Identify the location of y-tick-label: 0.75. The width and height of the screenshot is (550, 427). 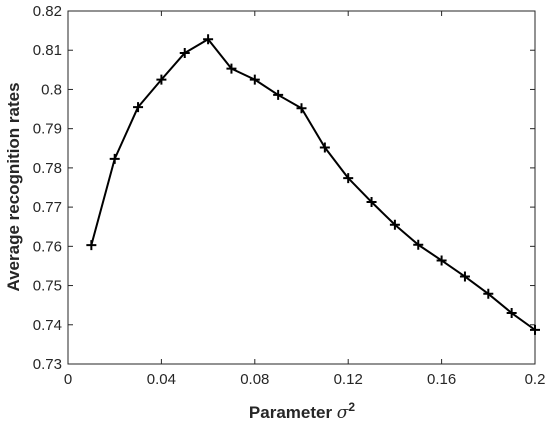
(47, 286).